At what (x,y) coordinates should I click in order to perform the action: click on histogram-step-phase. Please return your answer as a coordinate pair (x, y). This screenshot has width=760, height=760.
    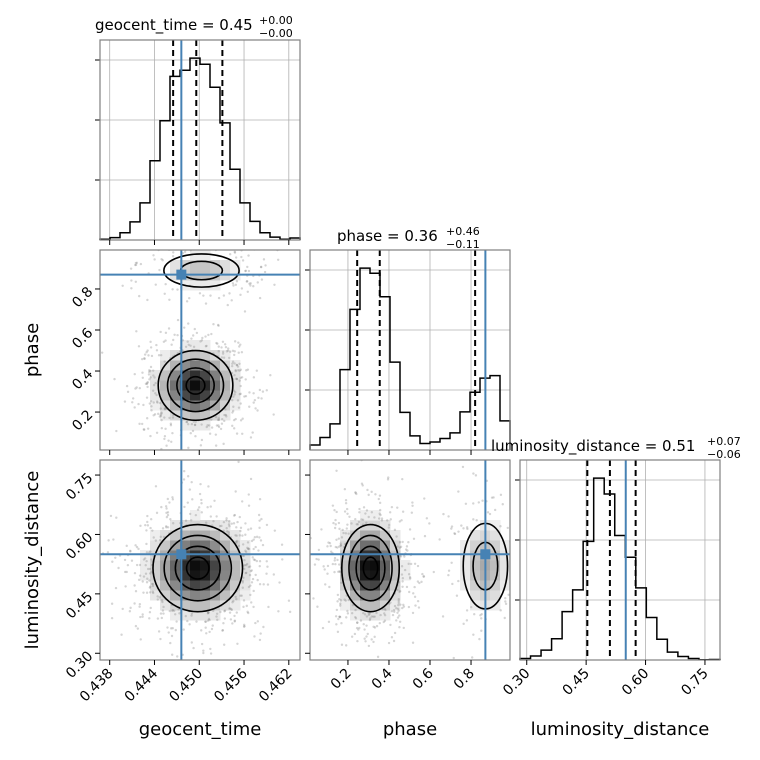
    Looking at the image, I should click on (410, 358).